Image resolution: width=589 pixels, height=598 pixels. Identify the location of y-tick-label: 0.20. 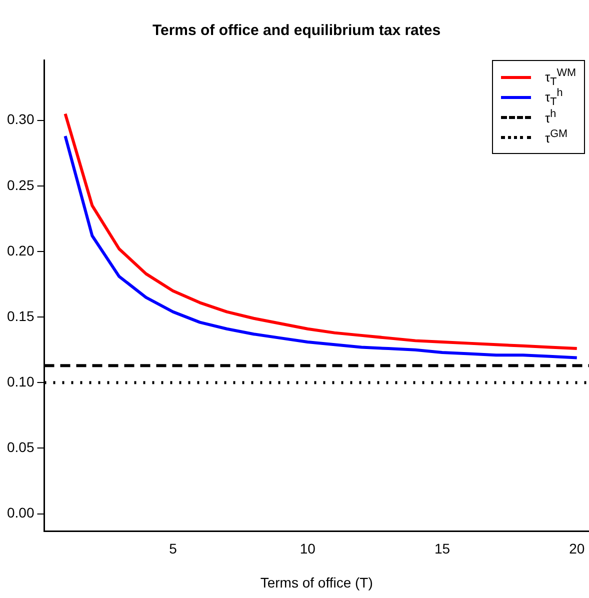
(20, 250).